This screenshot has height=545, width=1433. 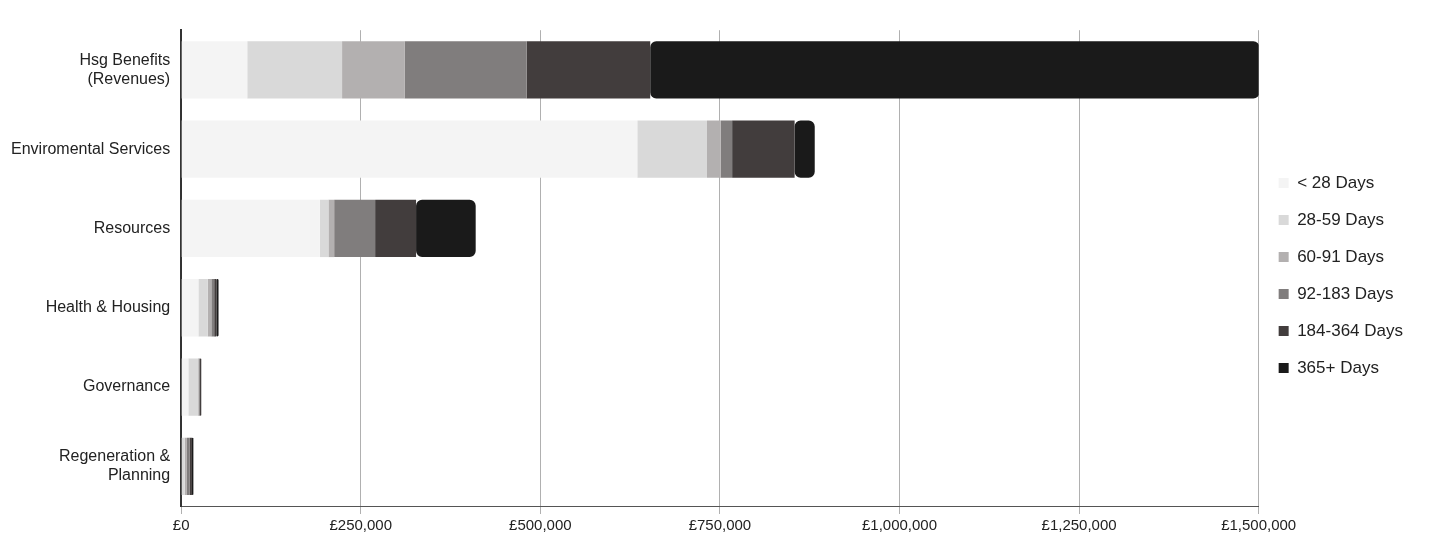 What do you see at coordinates (181, 525) in the screenshot?
I see `x-tick-label: £0` at bounding box center [181, 525].